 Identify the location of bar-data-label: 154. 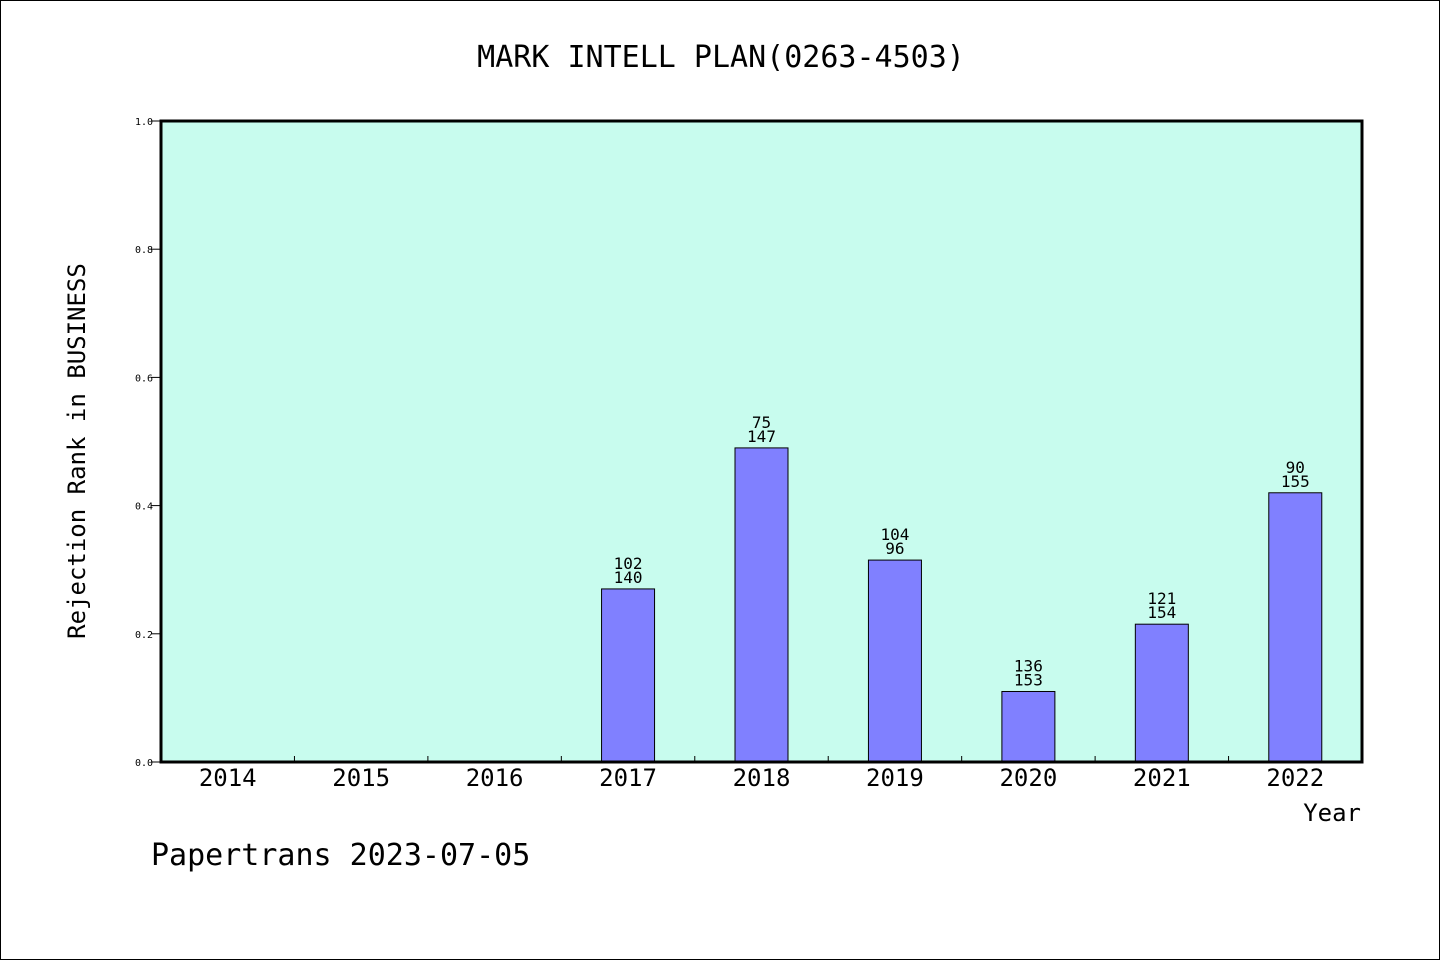
(1161, 612).